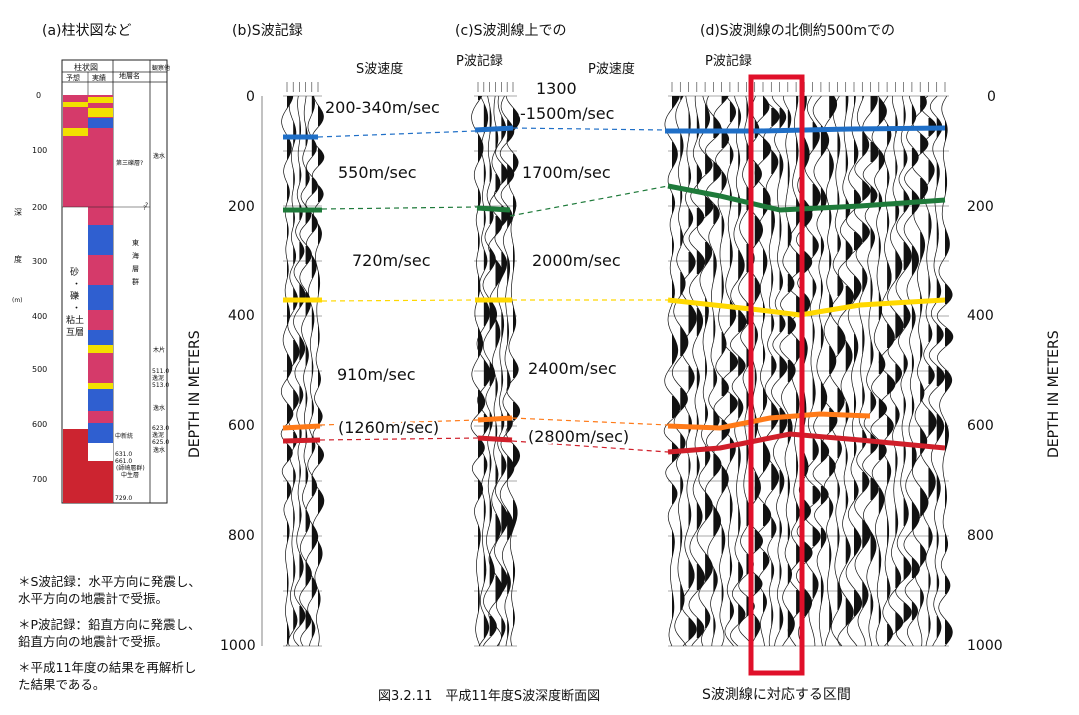 The width and height of the screenshot is (1079, 715). I want to click on depth-right-400: 400, so click(980, 316).